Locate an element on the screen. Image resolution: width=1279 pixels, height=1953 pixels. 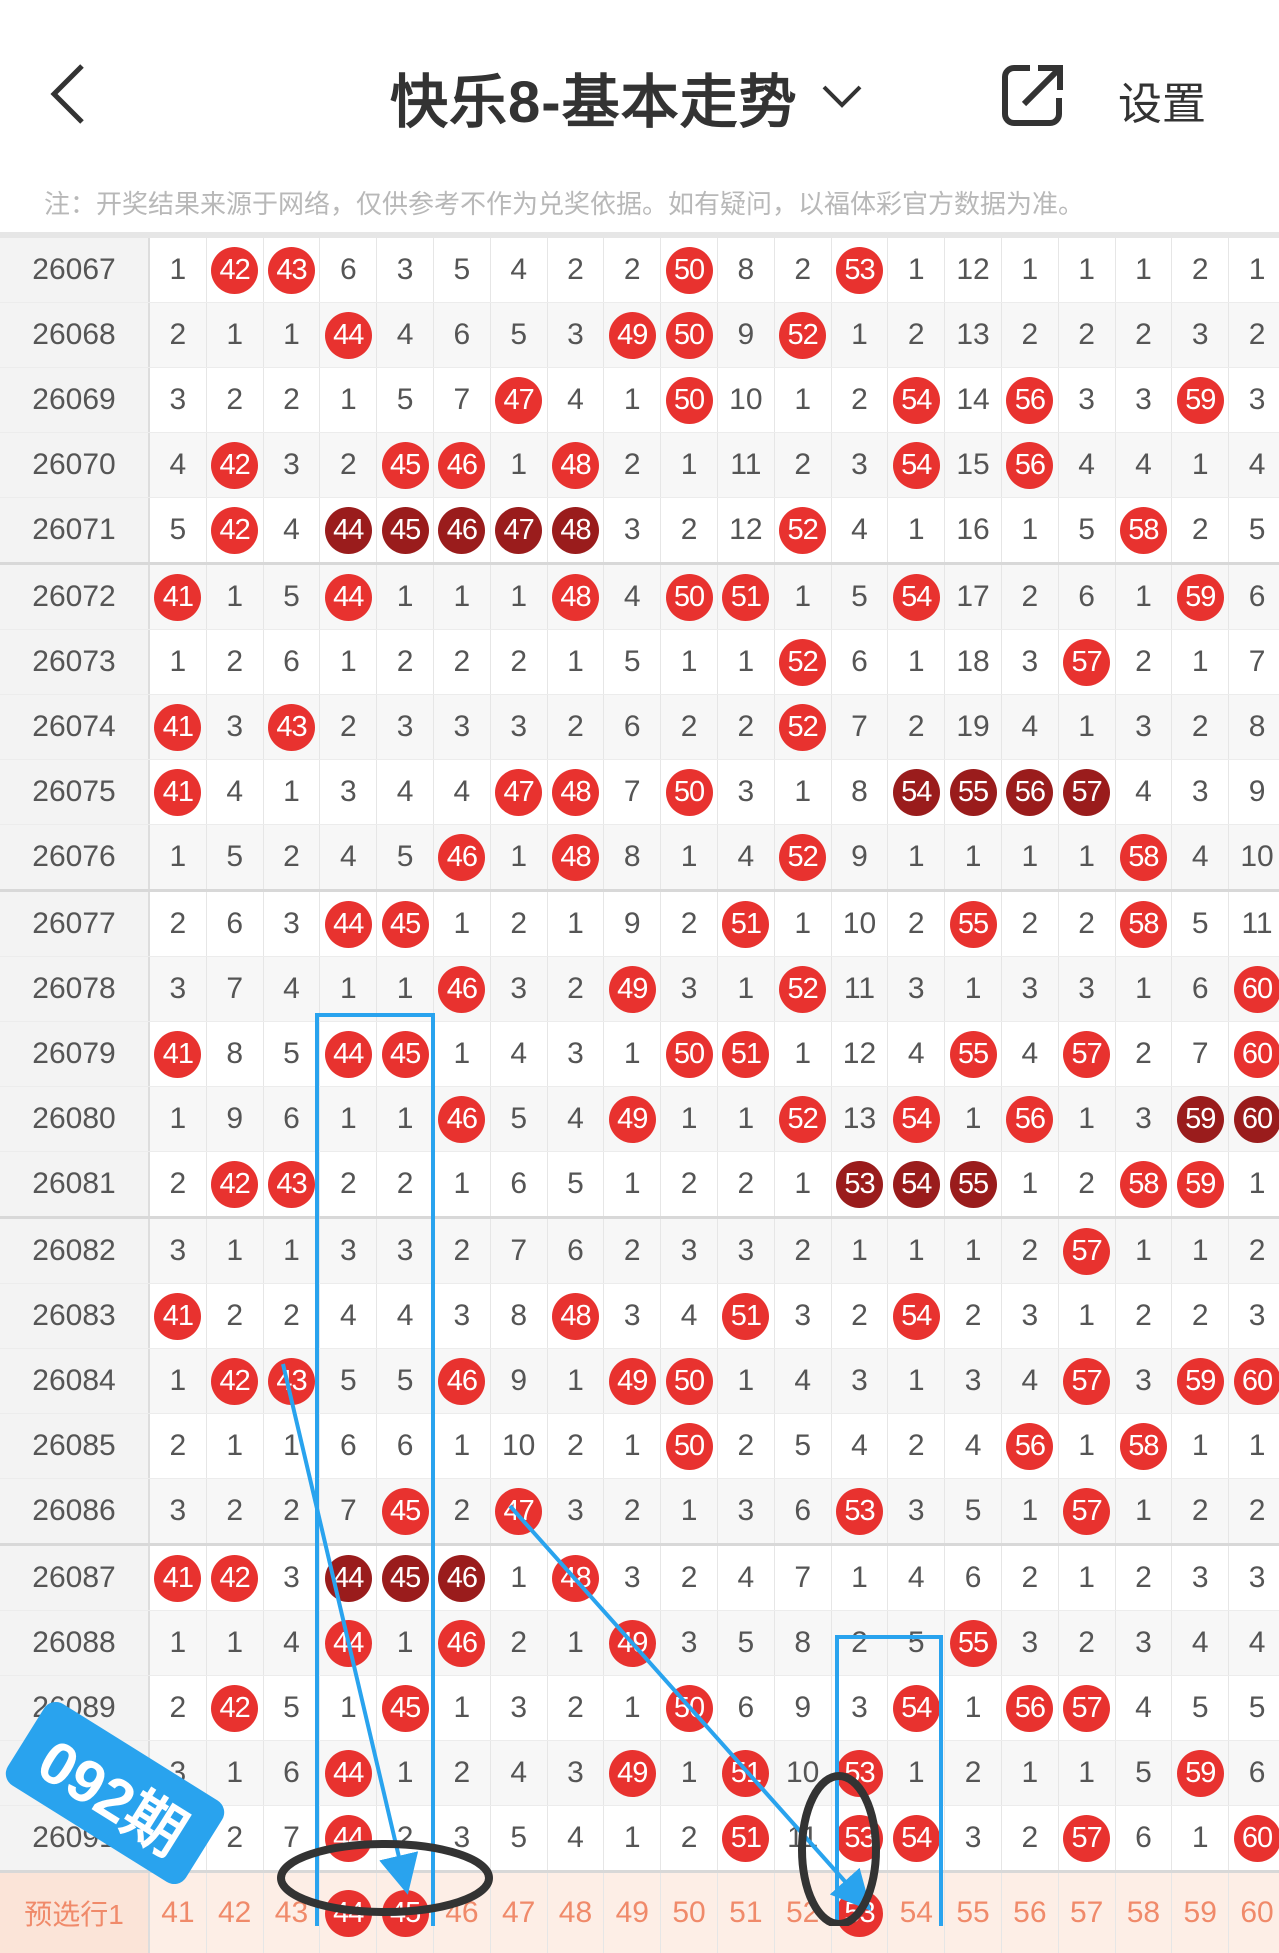
number-ball: 55 is located at coordinates (973, 1054).